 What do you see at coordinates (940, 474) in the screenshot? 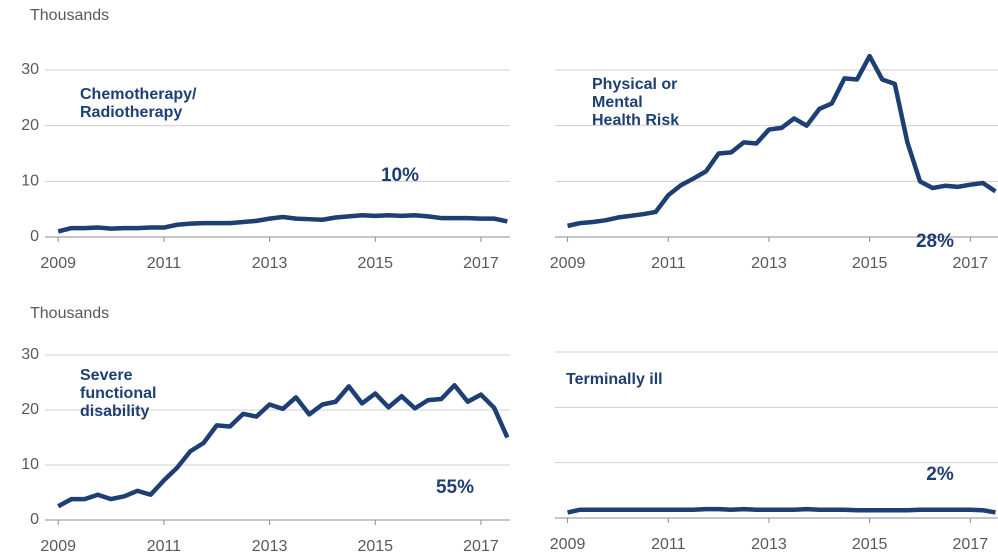
I see `annotation: 2%` at bounding box center [940, 474].